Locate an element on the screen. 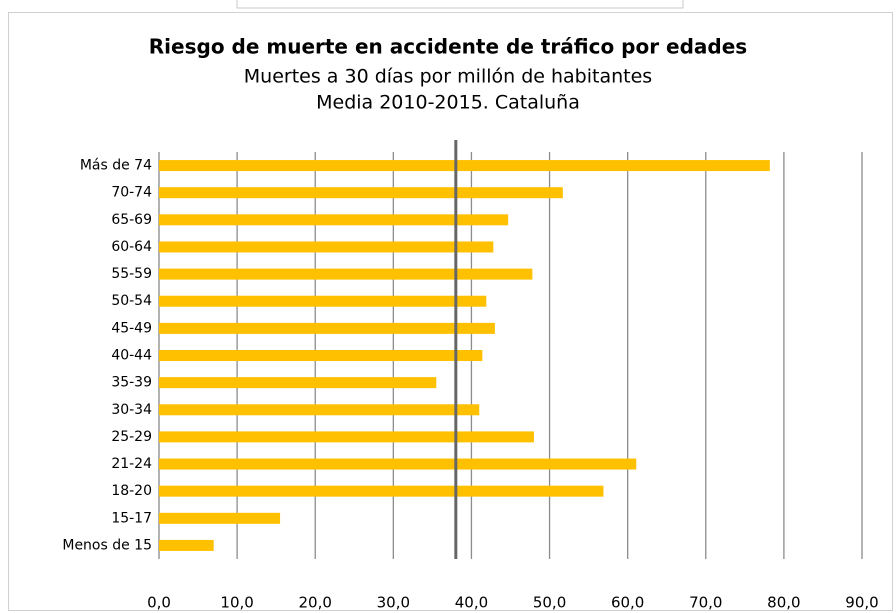 Image resolution: width=896 pixels, height=613 pixels. y-tick-label: 40-44 is located at coordinates (131, 356).